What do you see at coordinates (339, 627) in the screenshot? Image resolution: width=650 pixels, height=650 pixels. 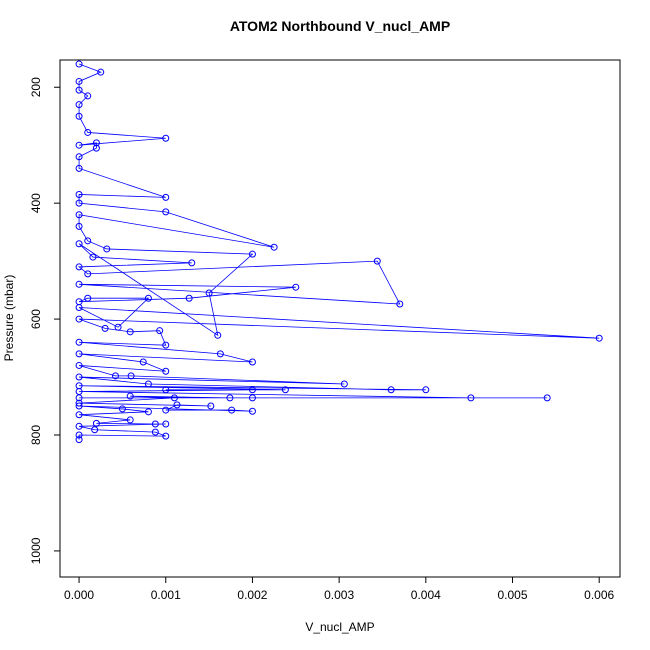 I see `x-axis-label: V_nucl_AMP` at bounding box center [339, 627].